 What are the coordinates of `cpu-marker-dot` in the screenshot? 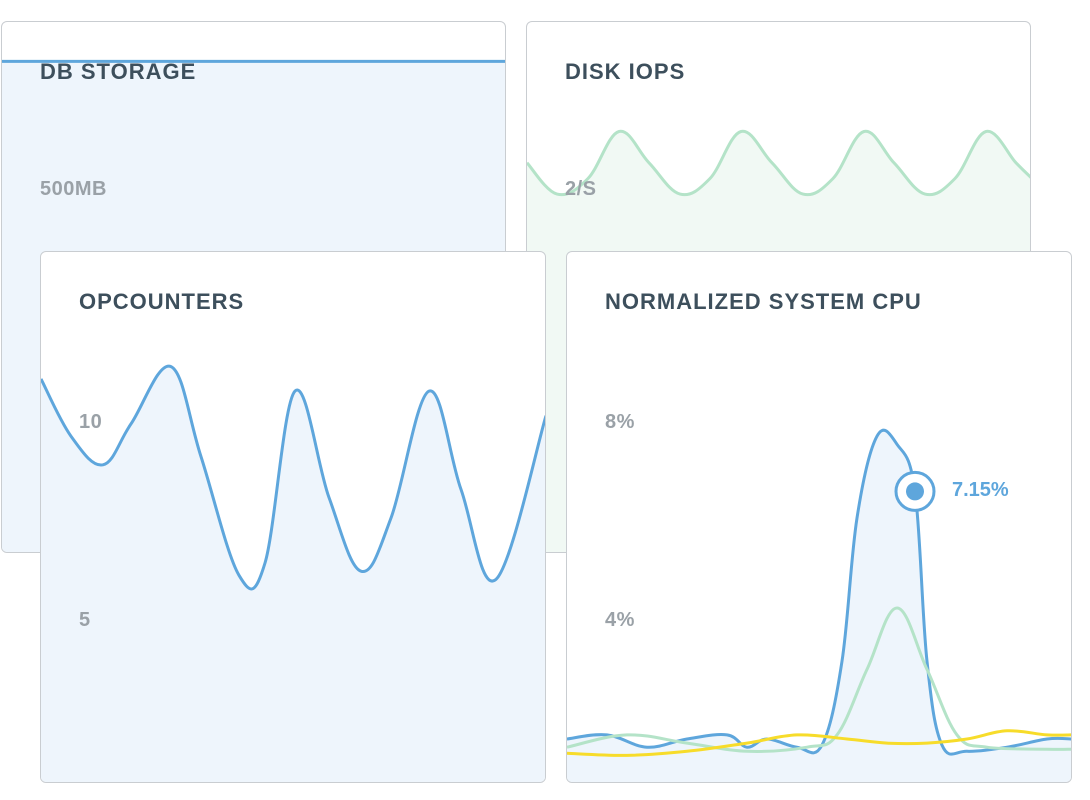 It's located at (915, 491).